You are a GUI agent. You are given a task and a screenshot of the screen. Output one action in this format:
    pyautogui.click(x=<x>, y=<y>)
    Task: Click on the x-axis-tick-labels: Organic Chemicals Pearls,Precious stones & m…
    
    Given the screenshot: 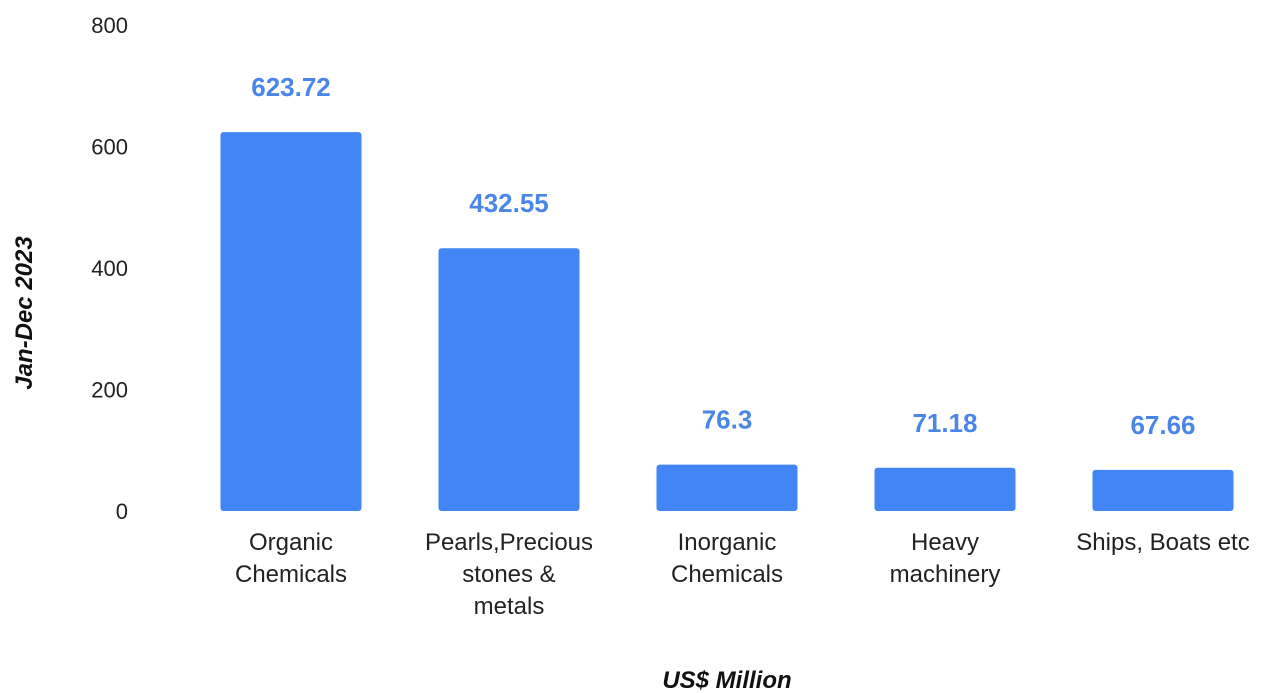 What is the action you would take?
    pyautogui.click(x=742, y=574)
    